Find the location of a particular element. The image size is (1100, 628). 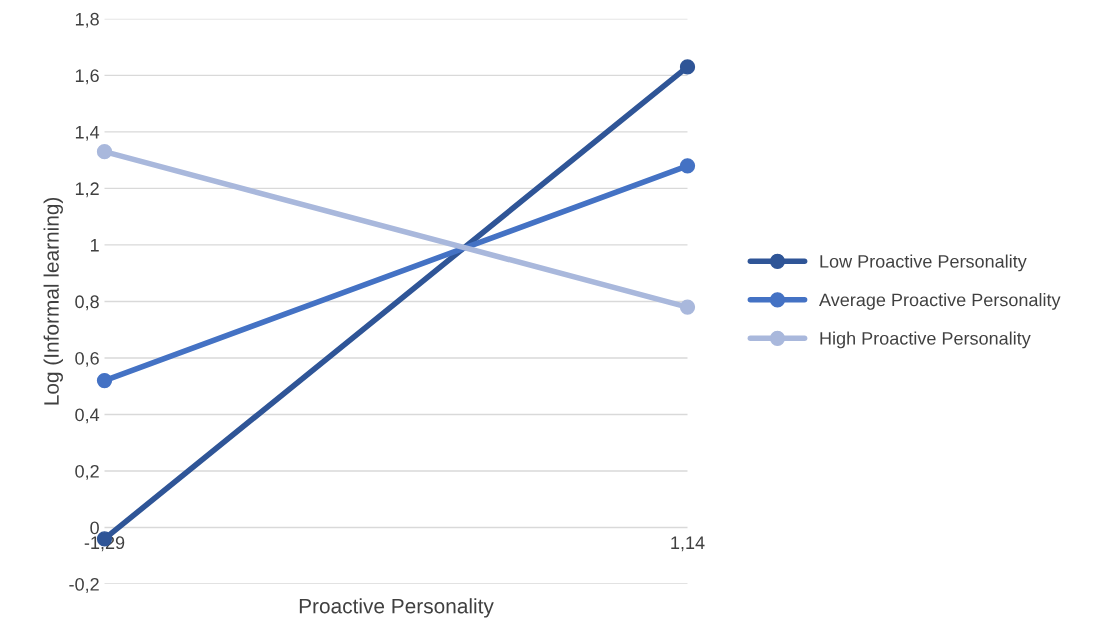

y-tick-label: 1 is located at coordinates (94, 245).